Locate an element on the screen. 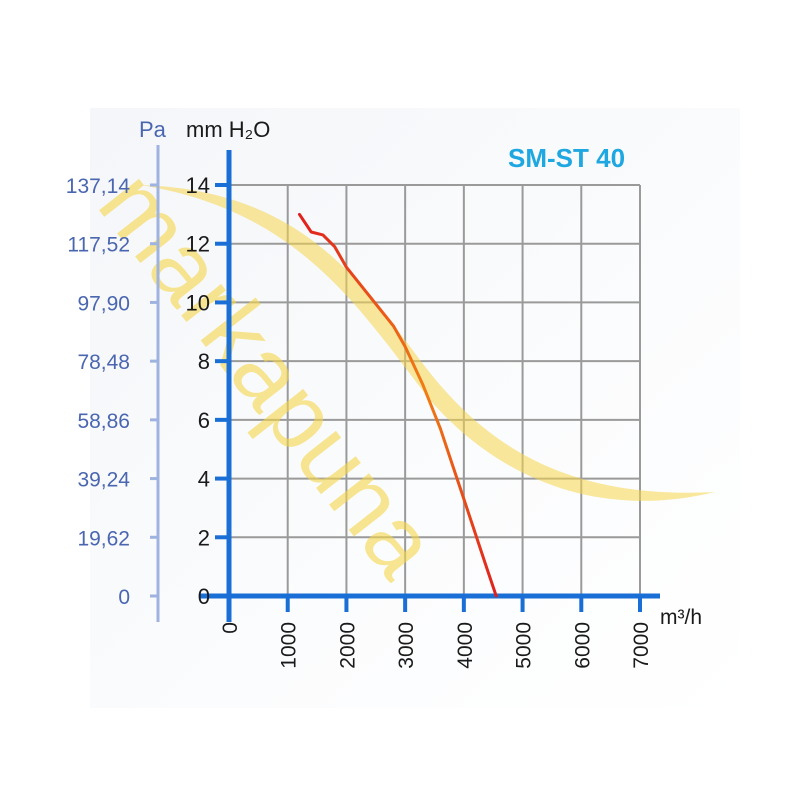 This screenshot has width=800, height=800. y-tick-label: 14 is located at coordinates (198, 185).